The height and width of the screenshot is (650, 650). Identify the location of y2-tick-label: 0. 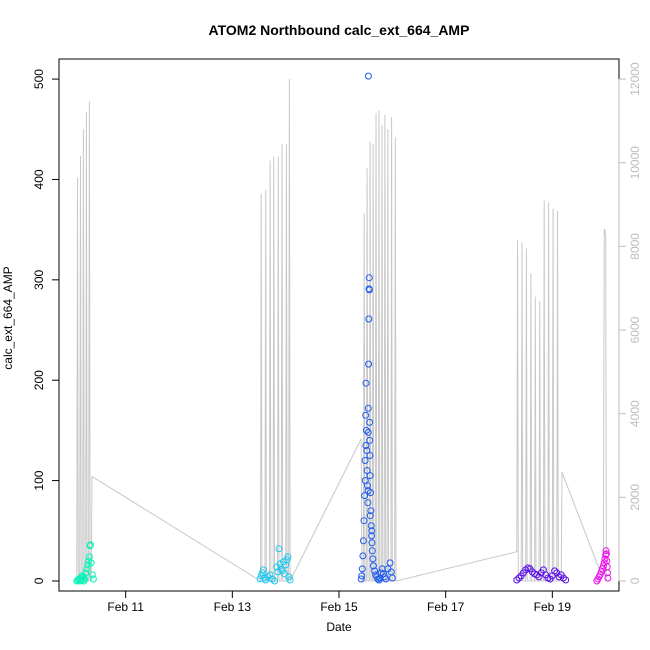
(635, 580).